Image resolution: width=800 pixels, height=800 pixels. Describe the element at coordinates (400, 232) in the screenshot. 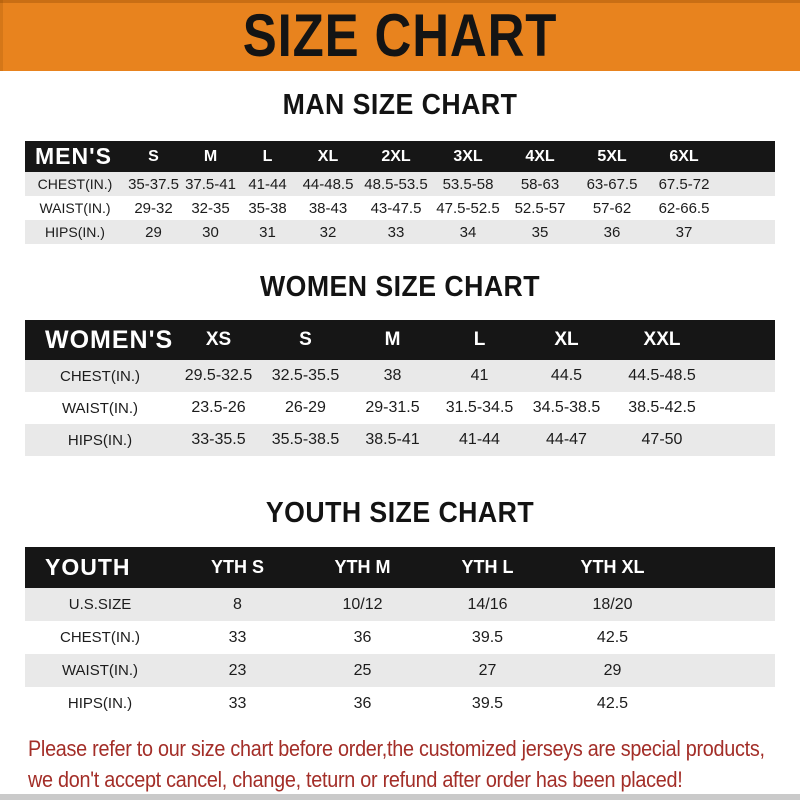

I see `men-hips-row: HIPS(IN.) 29 30 31 32 33 34 35 36 37` at that location.